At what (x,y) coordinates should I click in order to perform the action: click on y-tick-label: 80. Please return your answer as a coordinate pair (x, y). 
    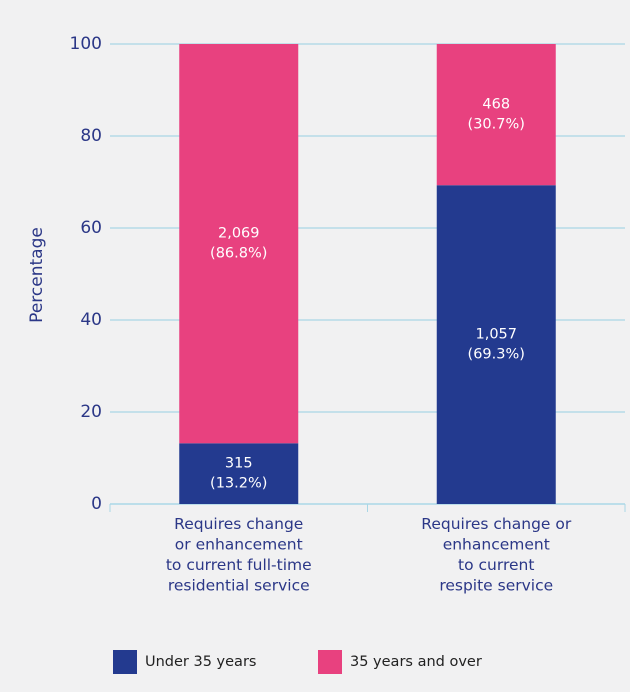
    Looking at the image, I should click on (91, 136).